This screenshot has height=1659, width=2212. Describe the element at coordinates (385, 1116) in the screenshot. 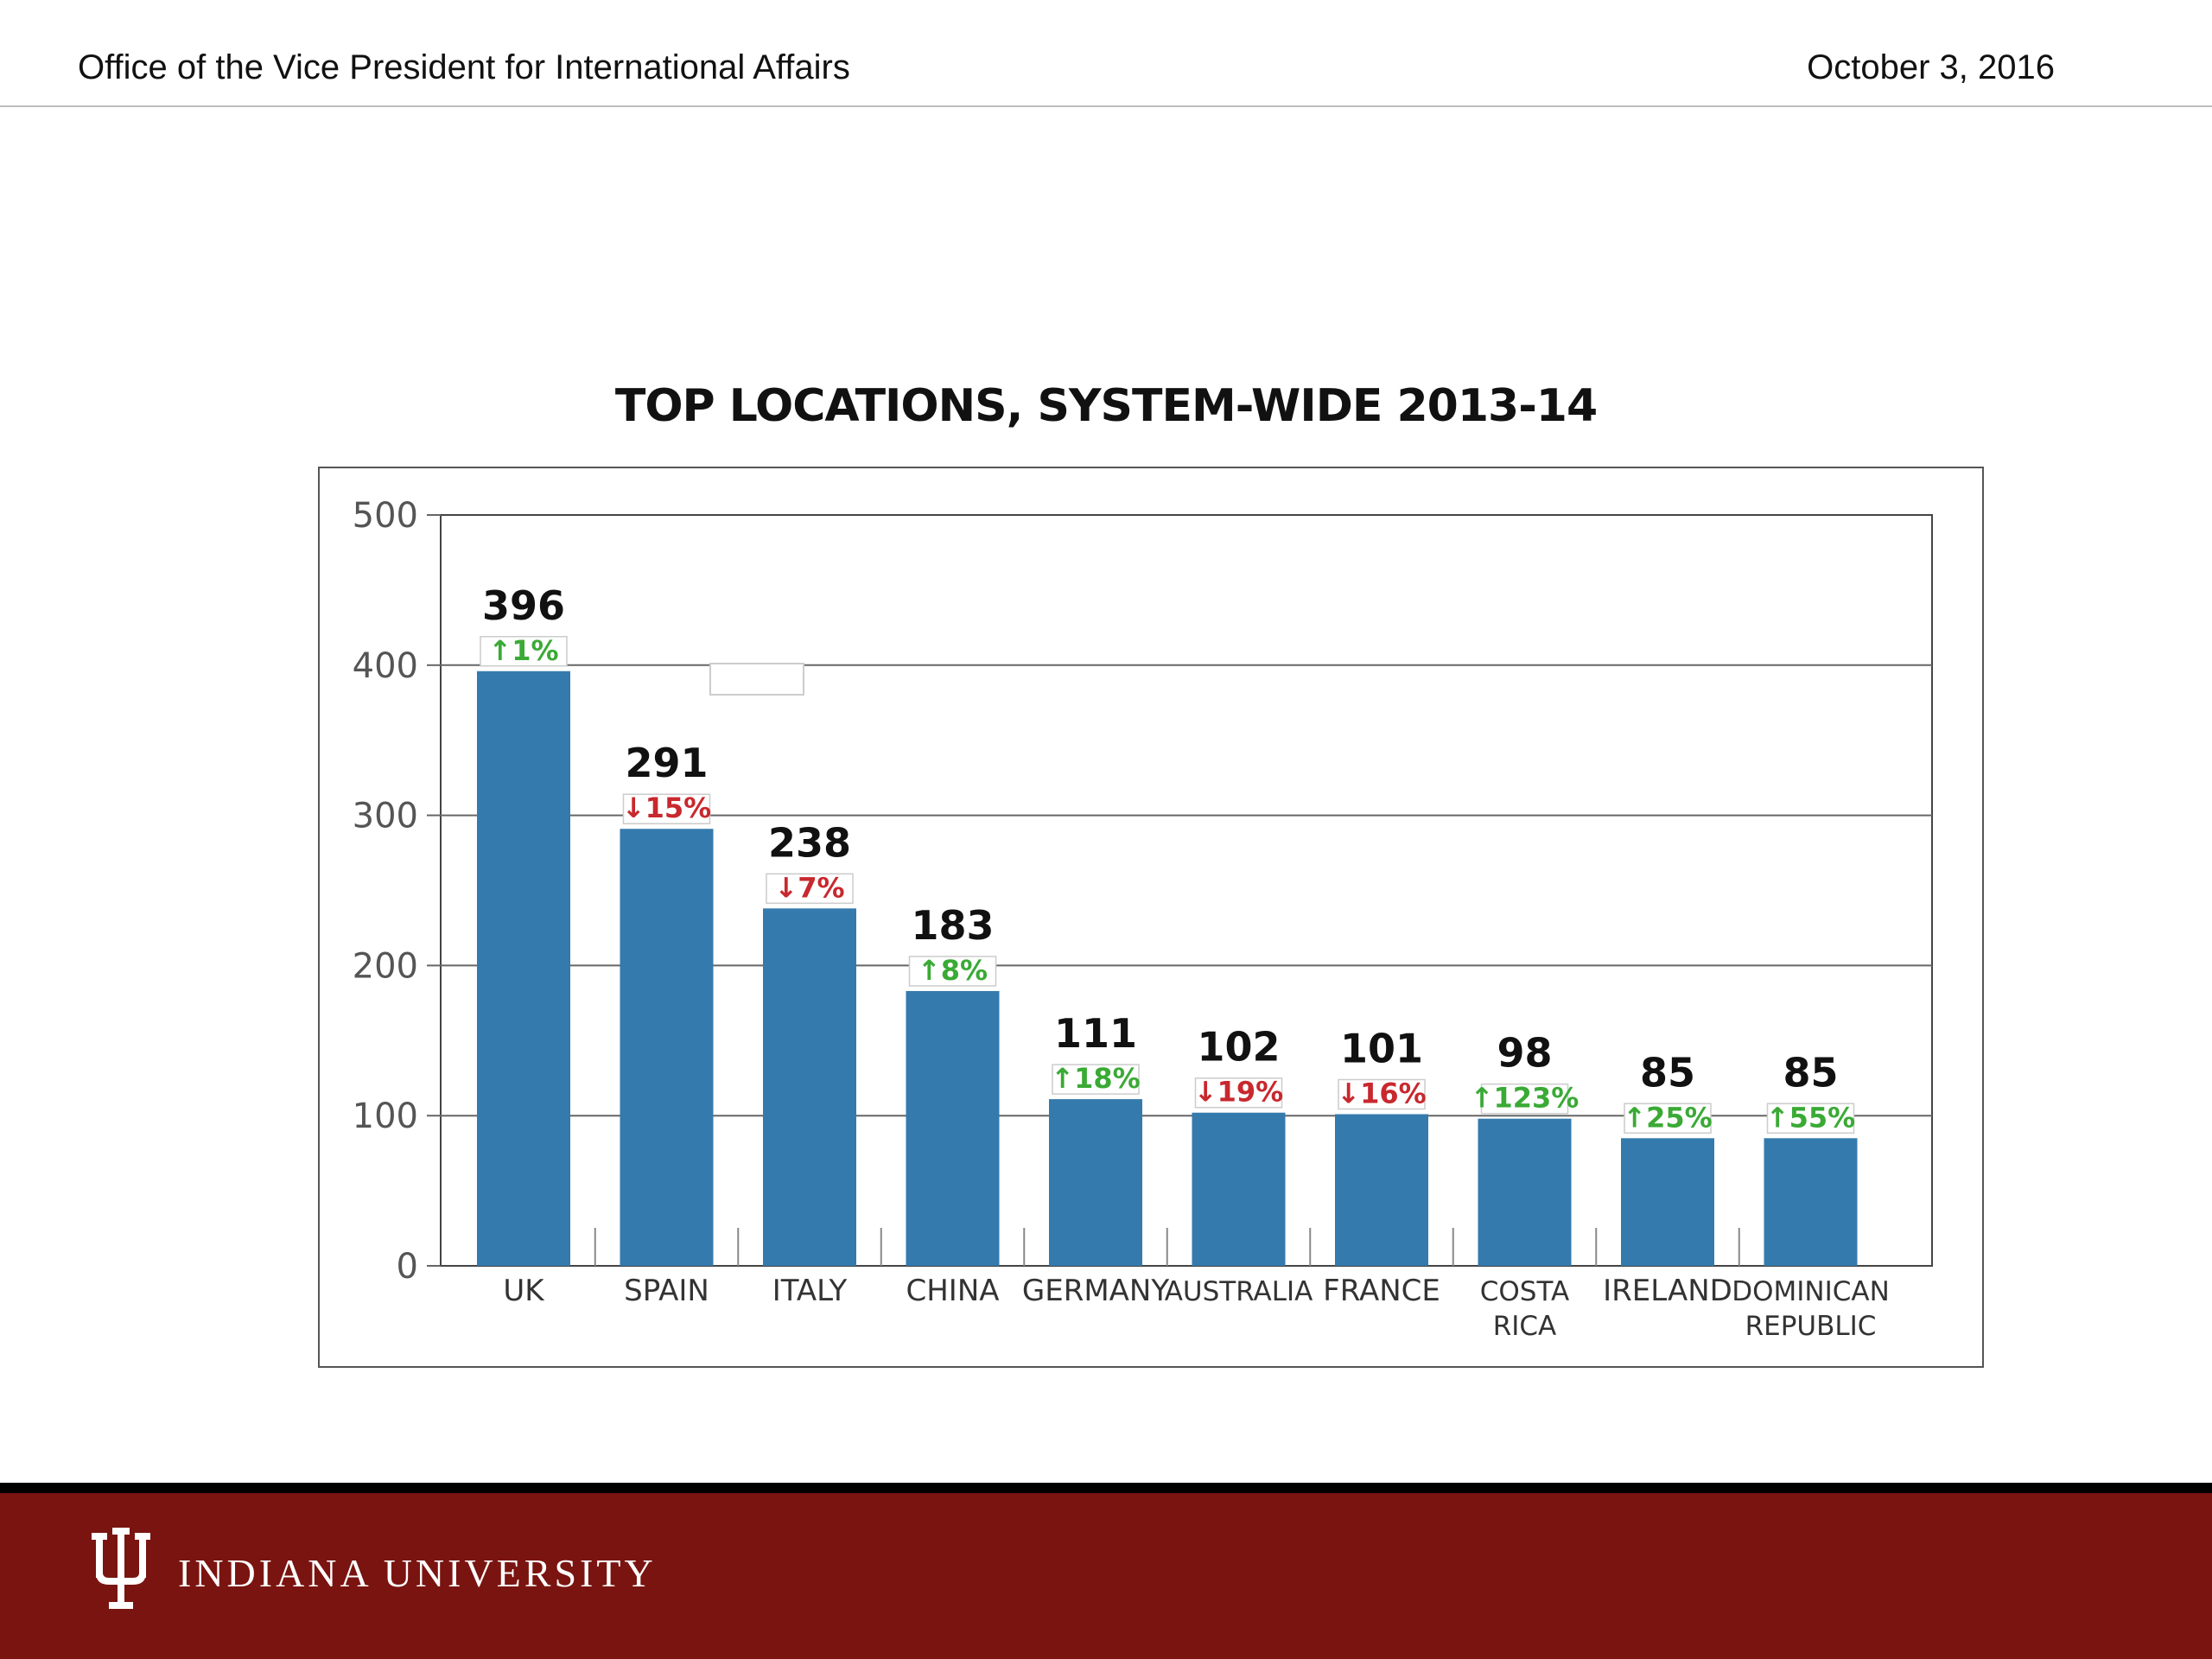

I see `y-tick-label: 100` at that location.